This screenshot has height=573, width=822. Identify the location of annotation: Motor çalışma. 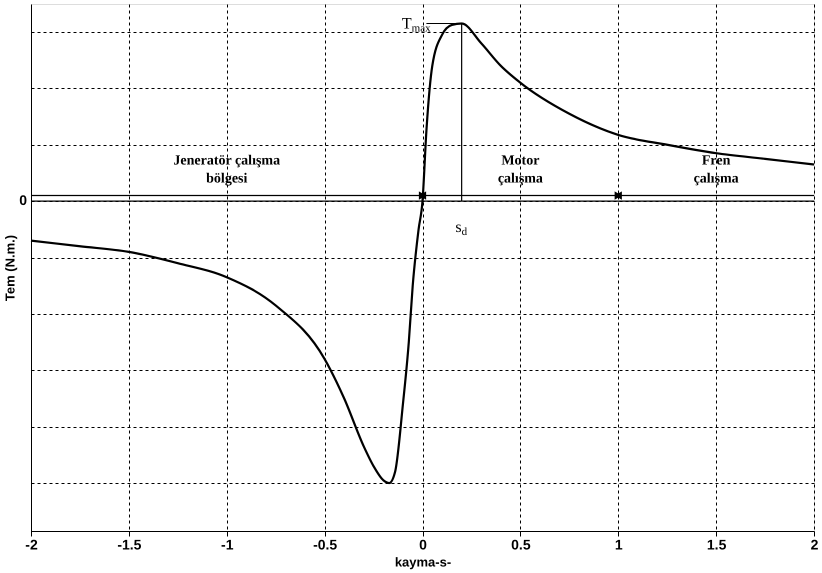
(520, 170).